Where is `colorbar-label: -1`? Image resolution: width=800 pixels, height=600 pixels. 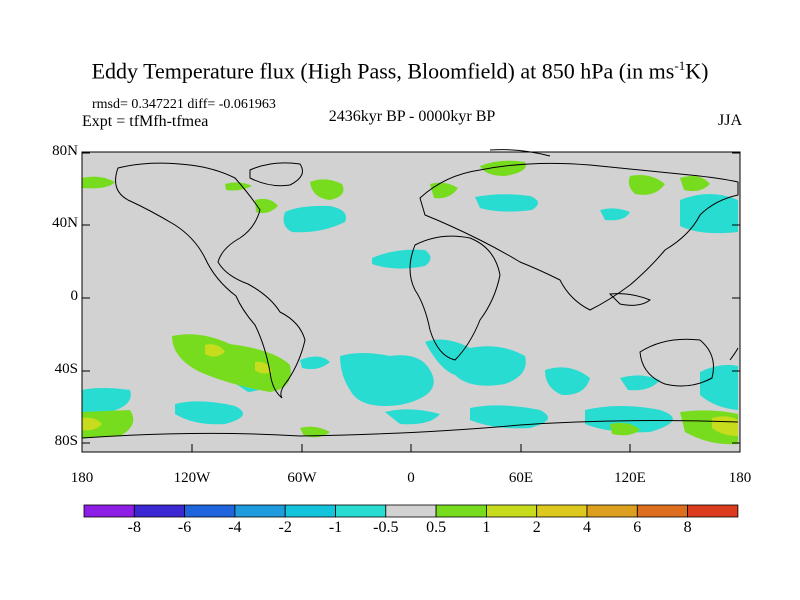
colorbar-label: -1 is located at coordinates (335, 527).